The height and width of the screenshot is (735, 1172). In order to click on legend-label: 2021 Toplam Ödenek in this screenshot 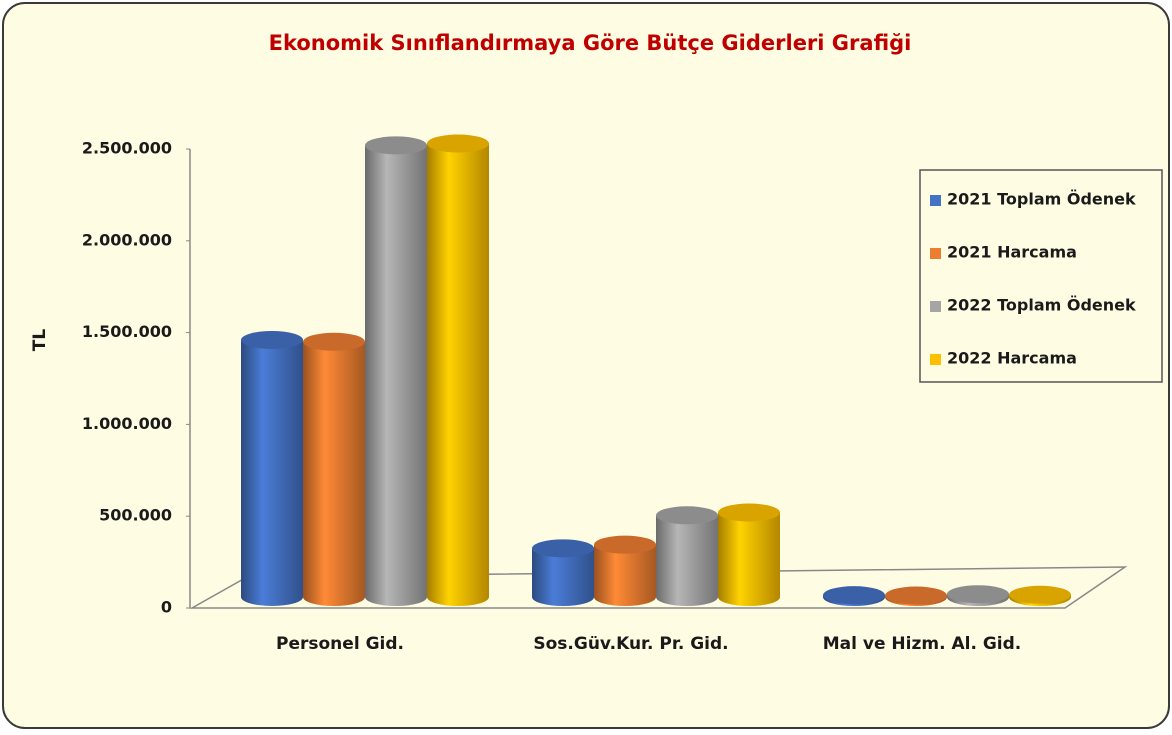, I will do `click(1041, 199)`.